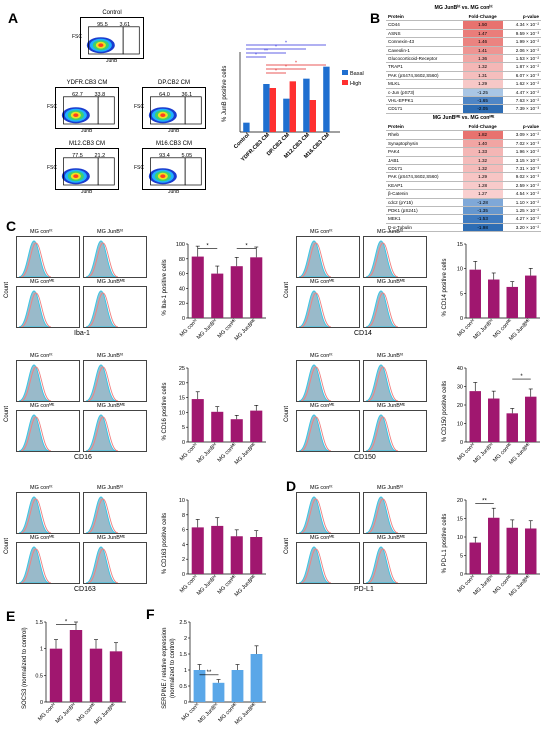  What do you see at coordinates (390, 488) in the screenshot?
I see `histogram-label: MG JunBʰᵗ` at bounding box center [390, 488].